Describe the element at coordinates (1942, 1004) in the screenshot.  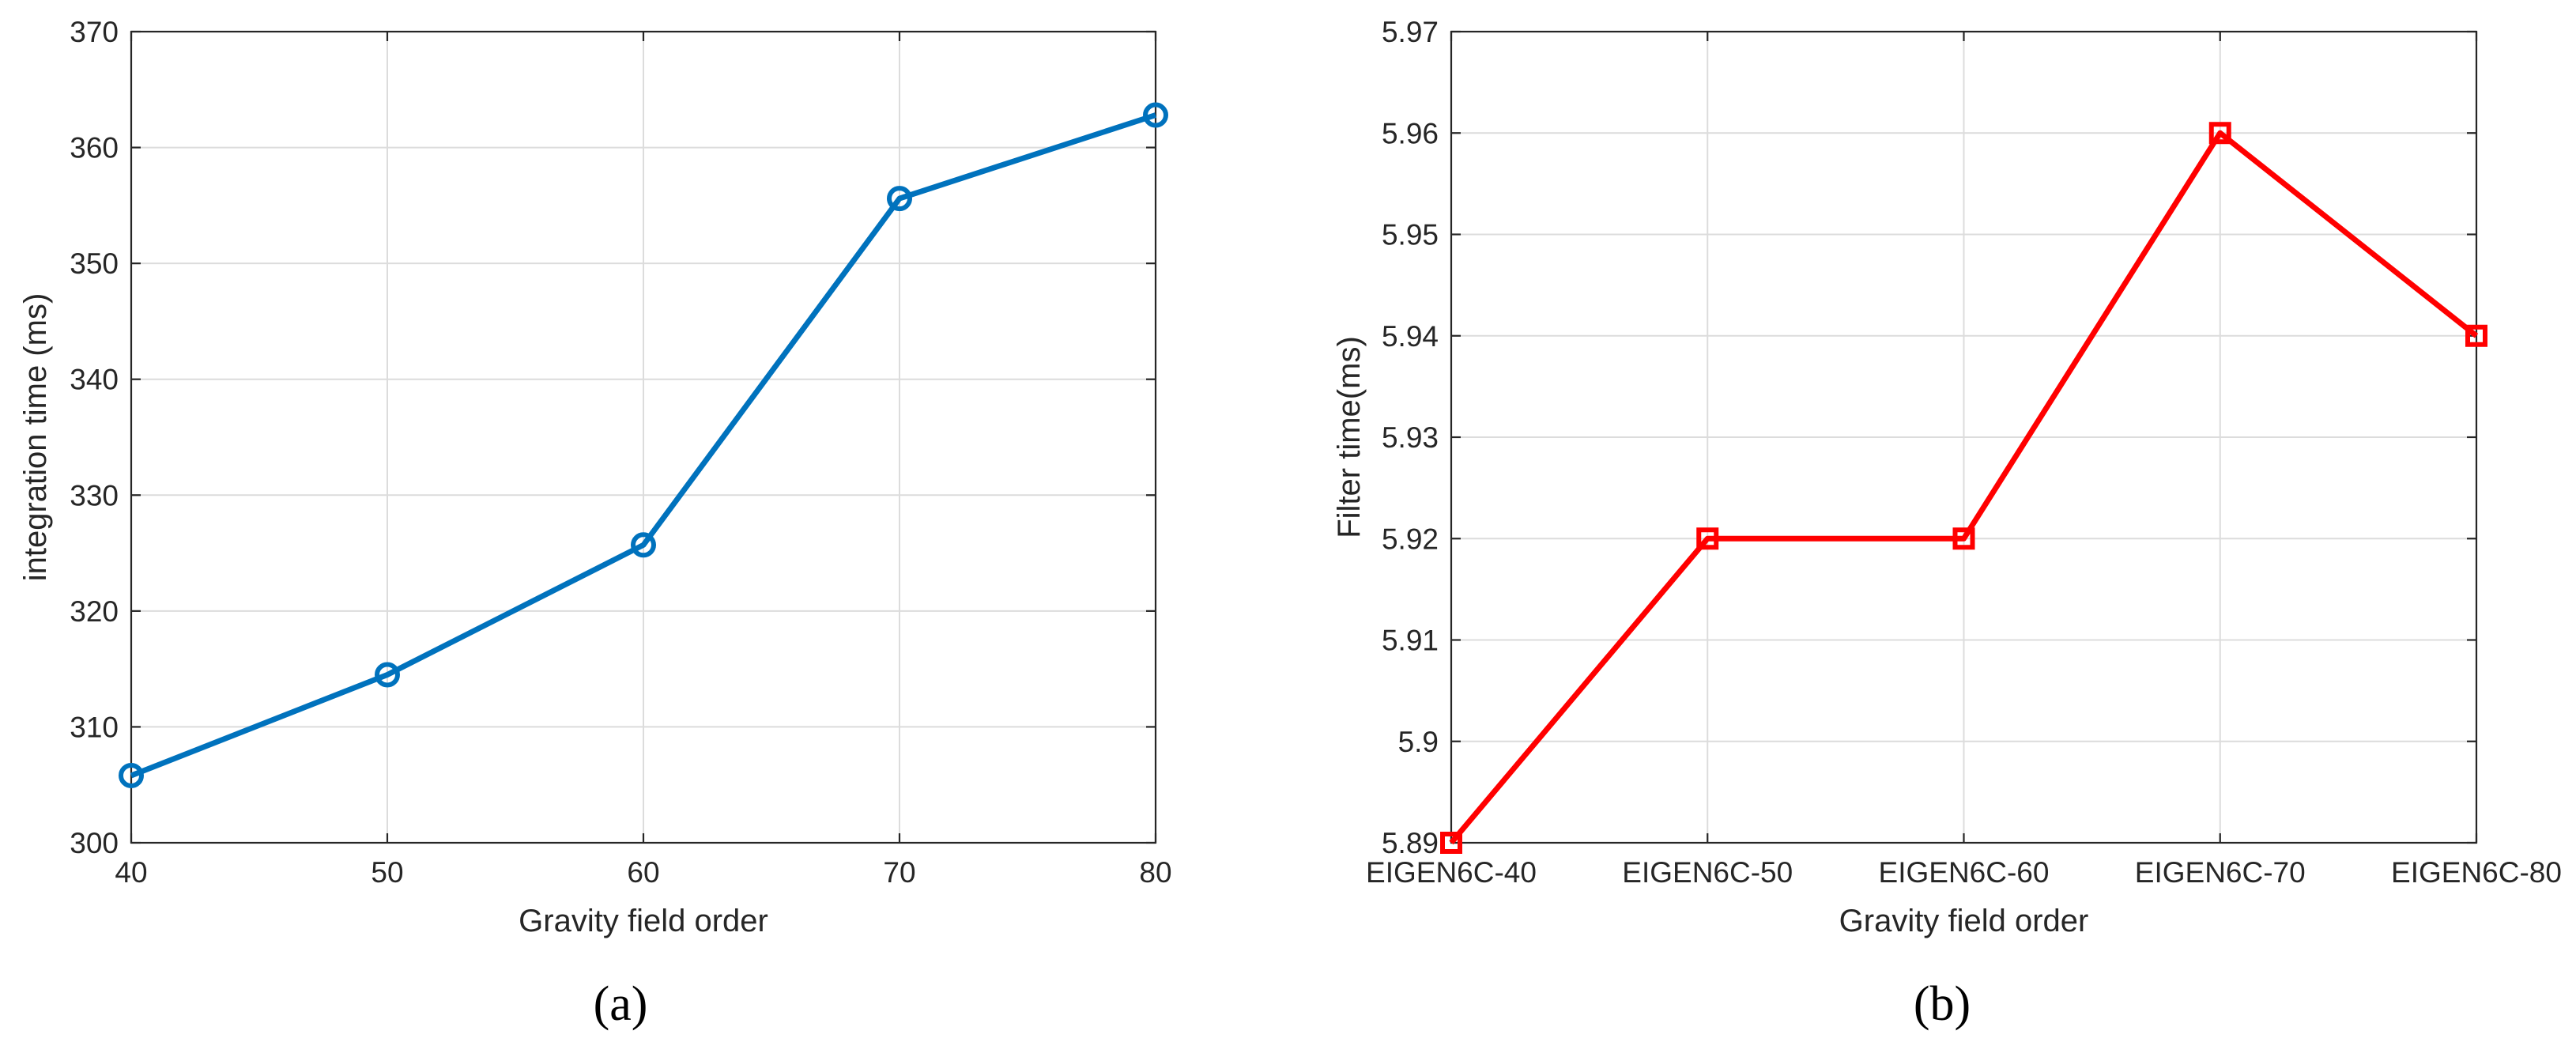
I see `panel-label: (b)` at that location.